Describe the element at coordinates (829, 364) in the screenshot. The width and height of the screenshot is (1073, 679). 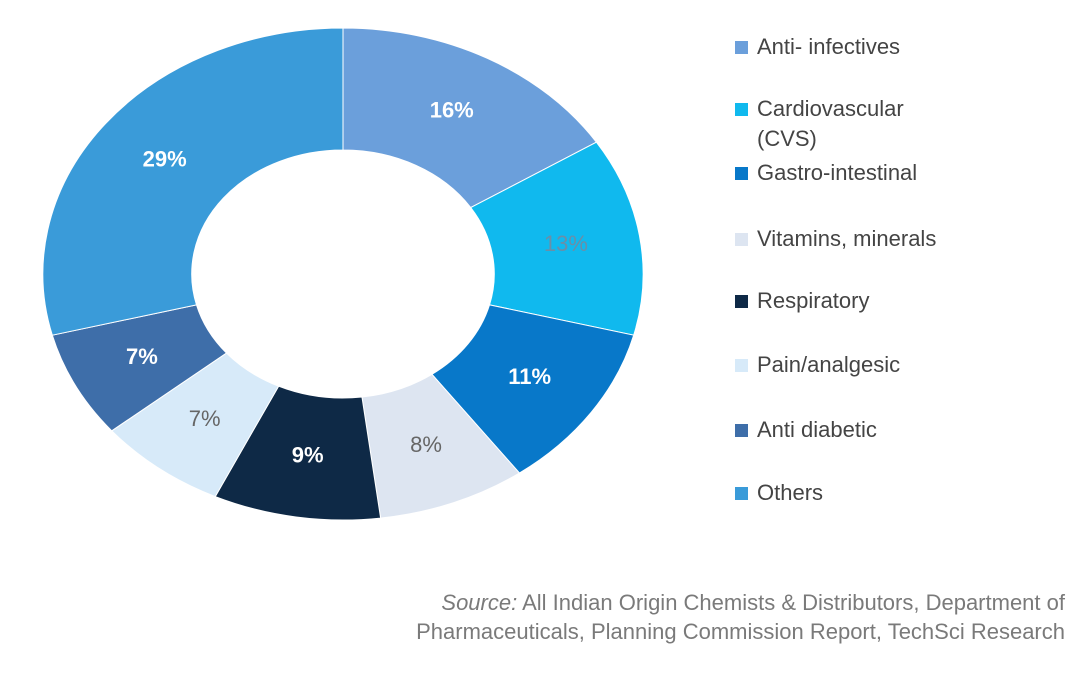
I see `legend-label: Pain/analgesic` at that location.